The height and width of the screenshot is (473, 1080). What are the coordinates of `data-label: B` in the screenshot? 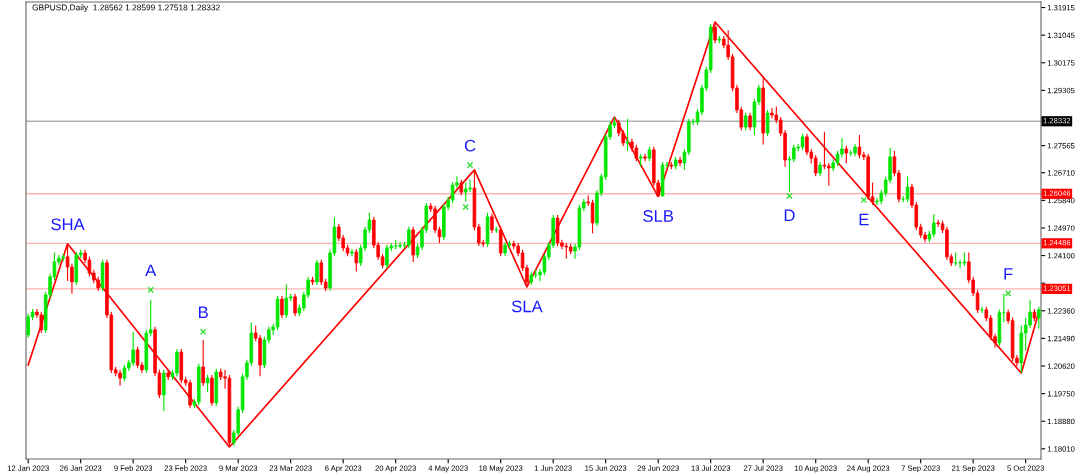 It's located at (203, 312).